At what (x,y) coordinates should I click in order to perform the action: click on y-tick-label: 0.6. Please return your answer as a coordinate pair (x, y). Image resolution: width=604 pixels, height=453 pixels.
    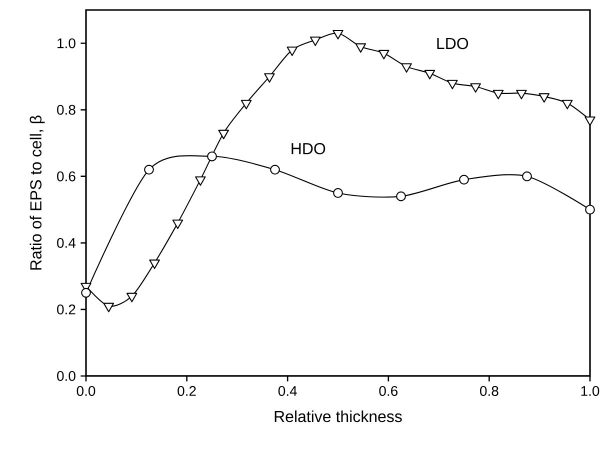
    Looking at the image, I should click on (66, 176).